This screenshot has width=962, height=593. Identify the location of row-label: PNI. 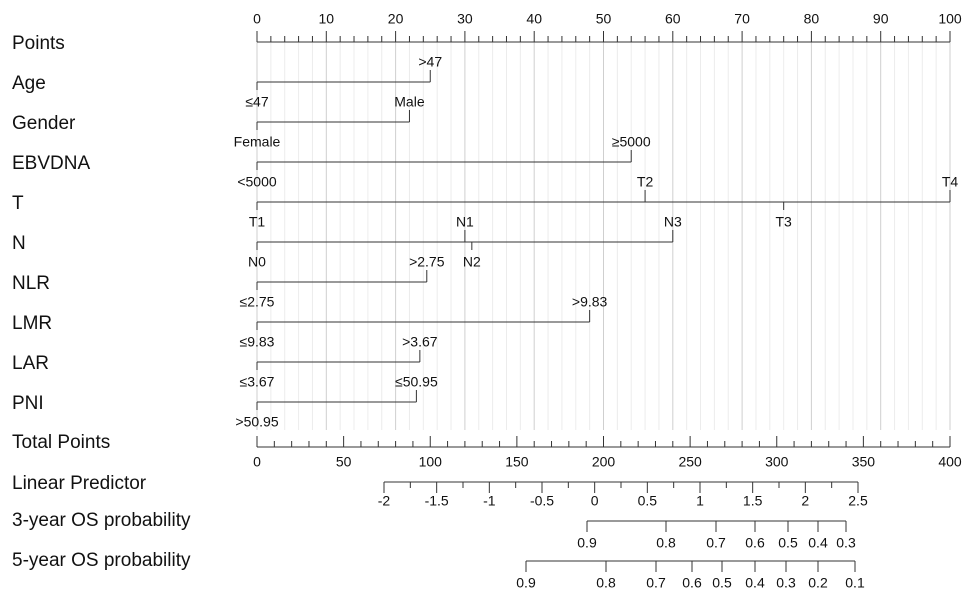
(28, 403).